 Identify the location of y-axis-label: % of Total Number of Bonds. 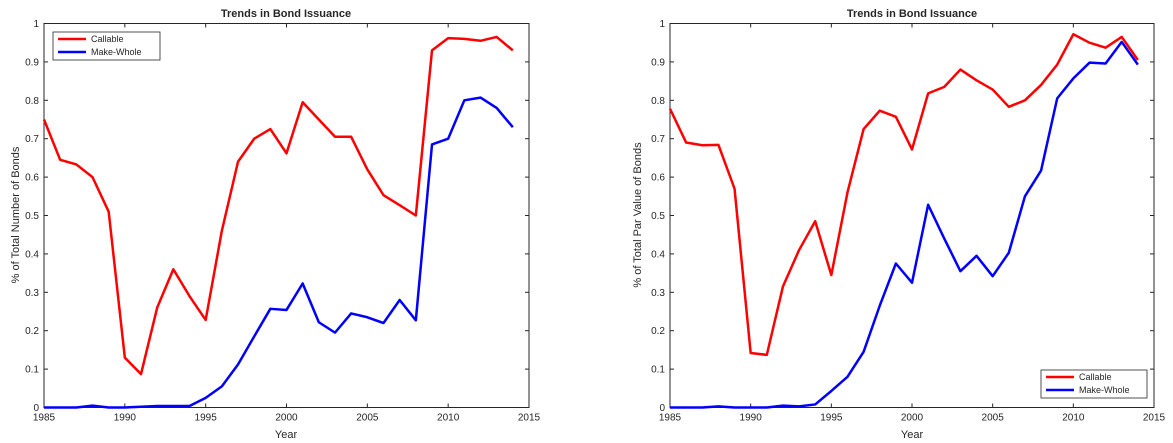
(16, 214).